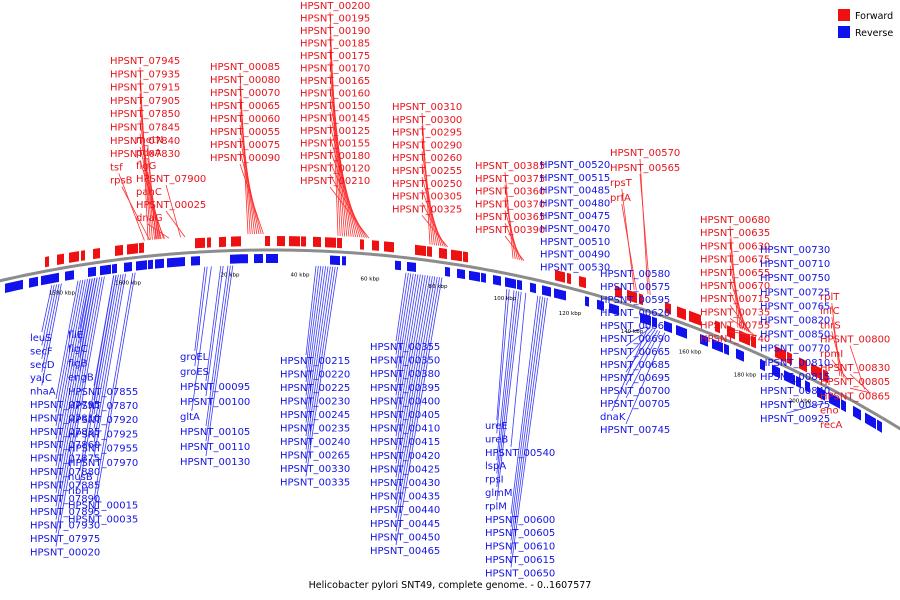  I want to click on forward-gene-label: panC, so click(149, 192).